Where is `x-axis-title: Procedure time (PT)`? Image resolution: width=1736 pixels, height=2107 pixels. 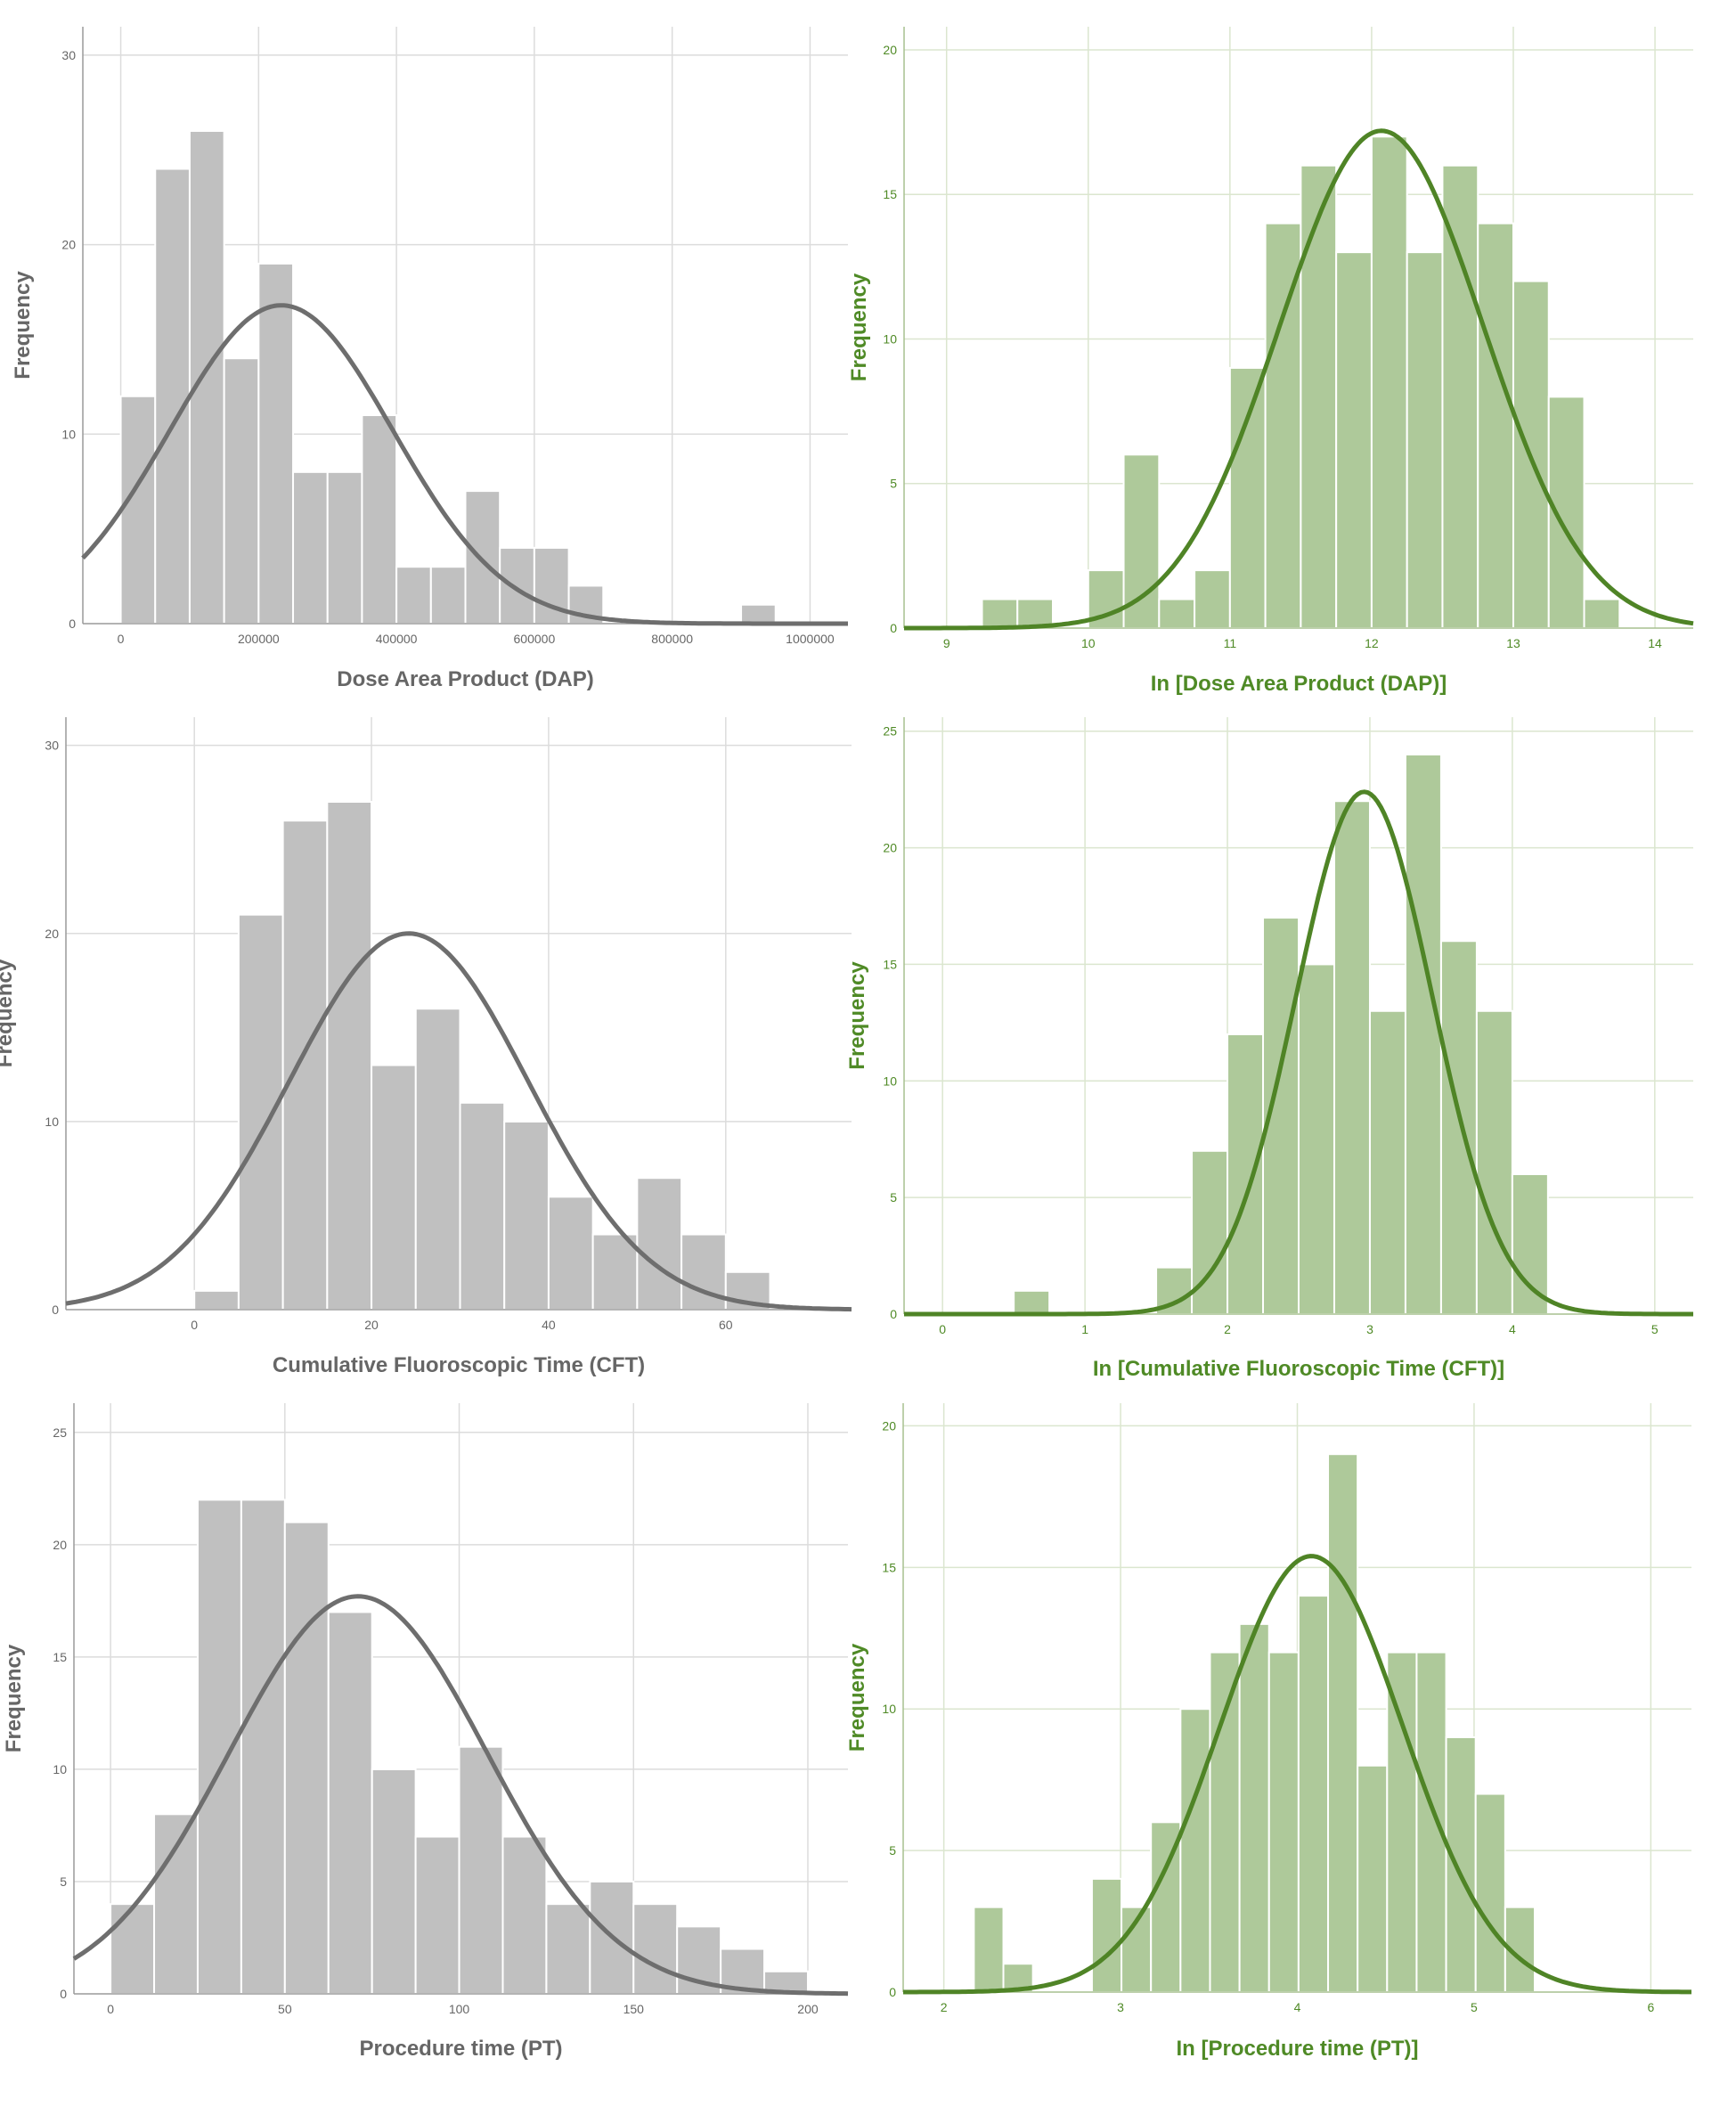 x-axis-title: Procedure time (PT) is located at coordinates (461, 2049).